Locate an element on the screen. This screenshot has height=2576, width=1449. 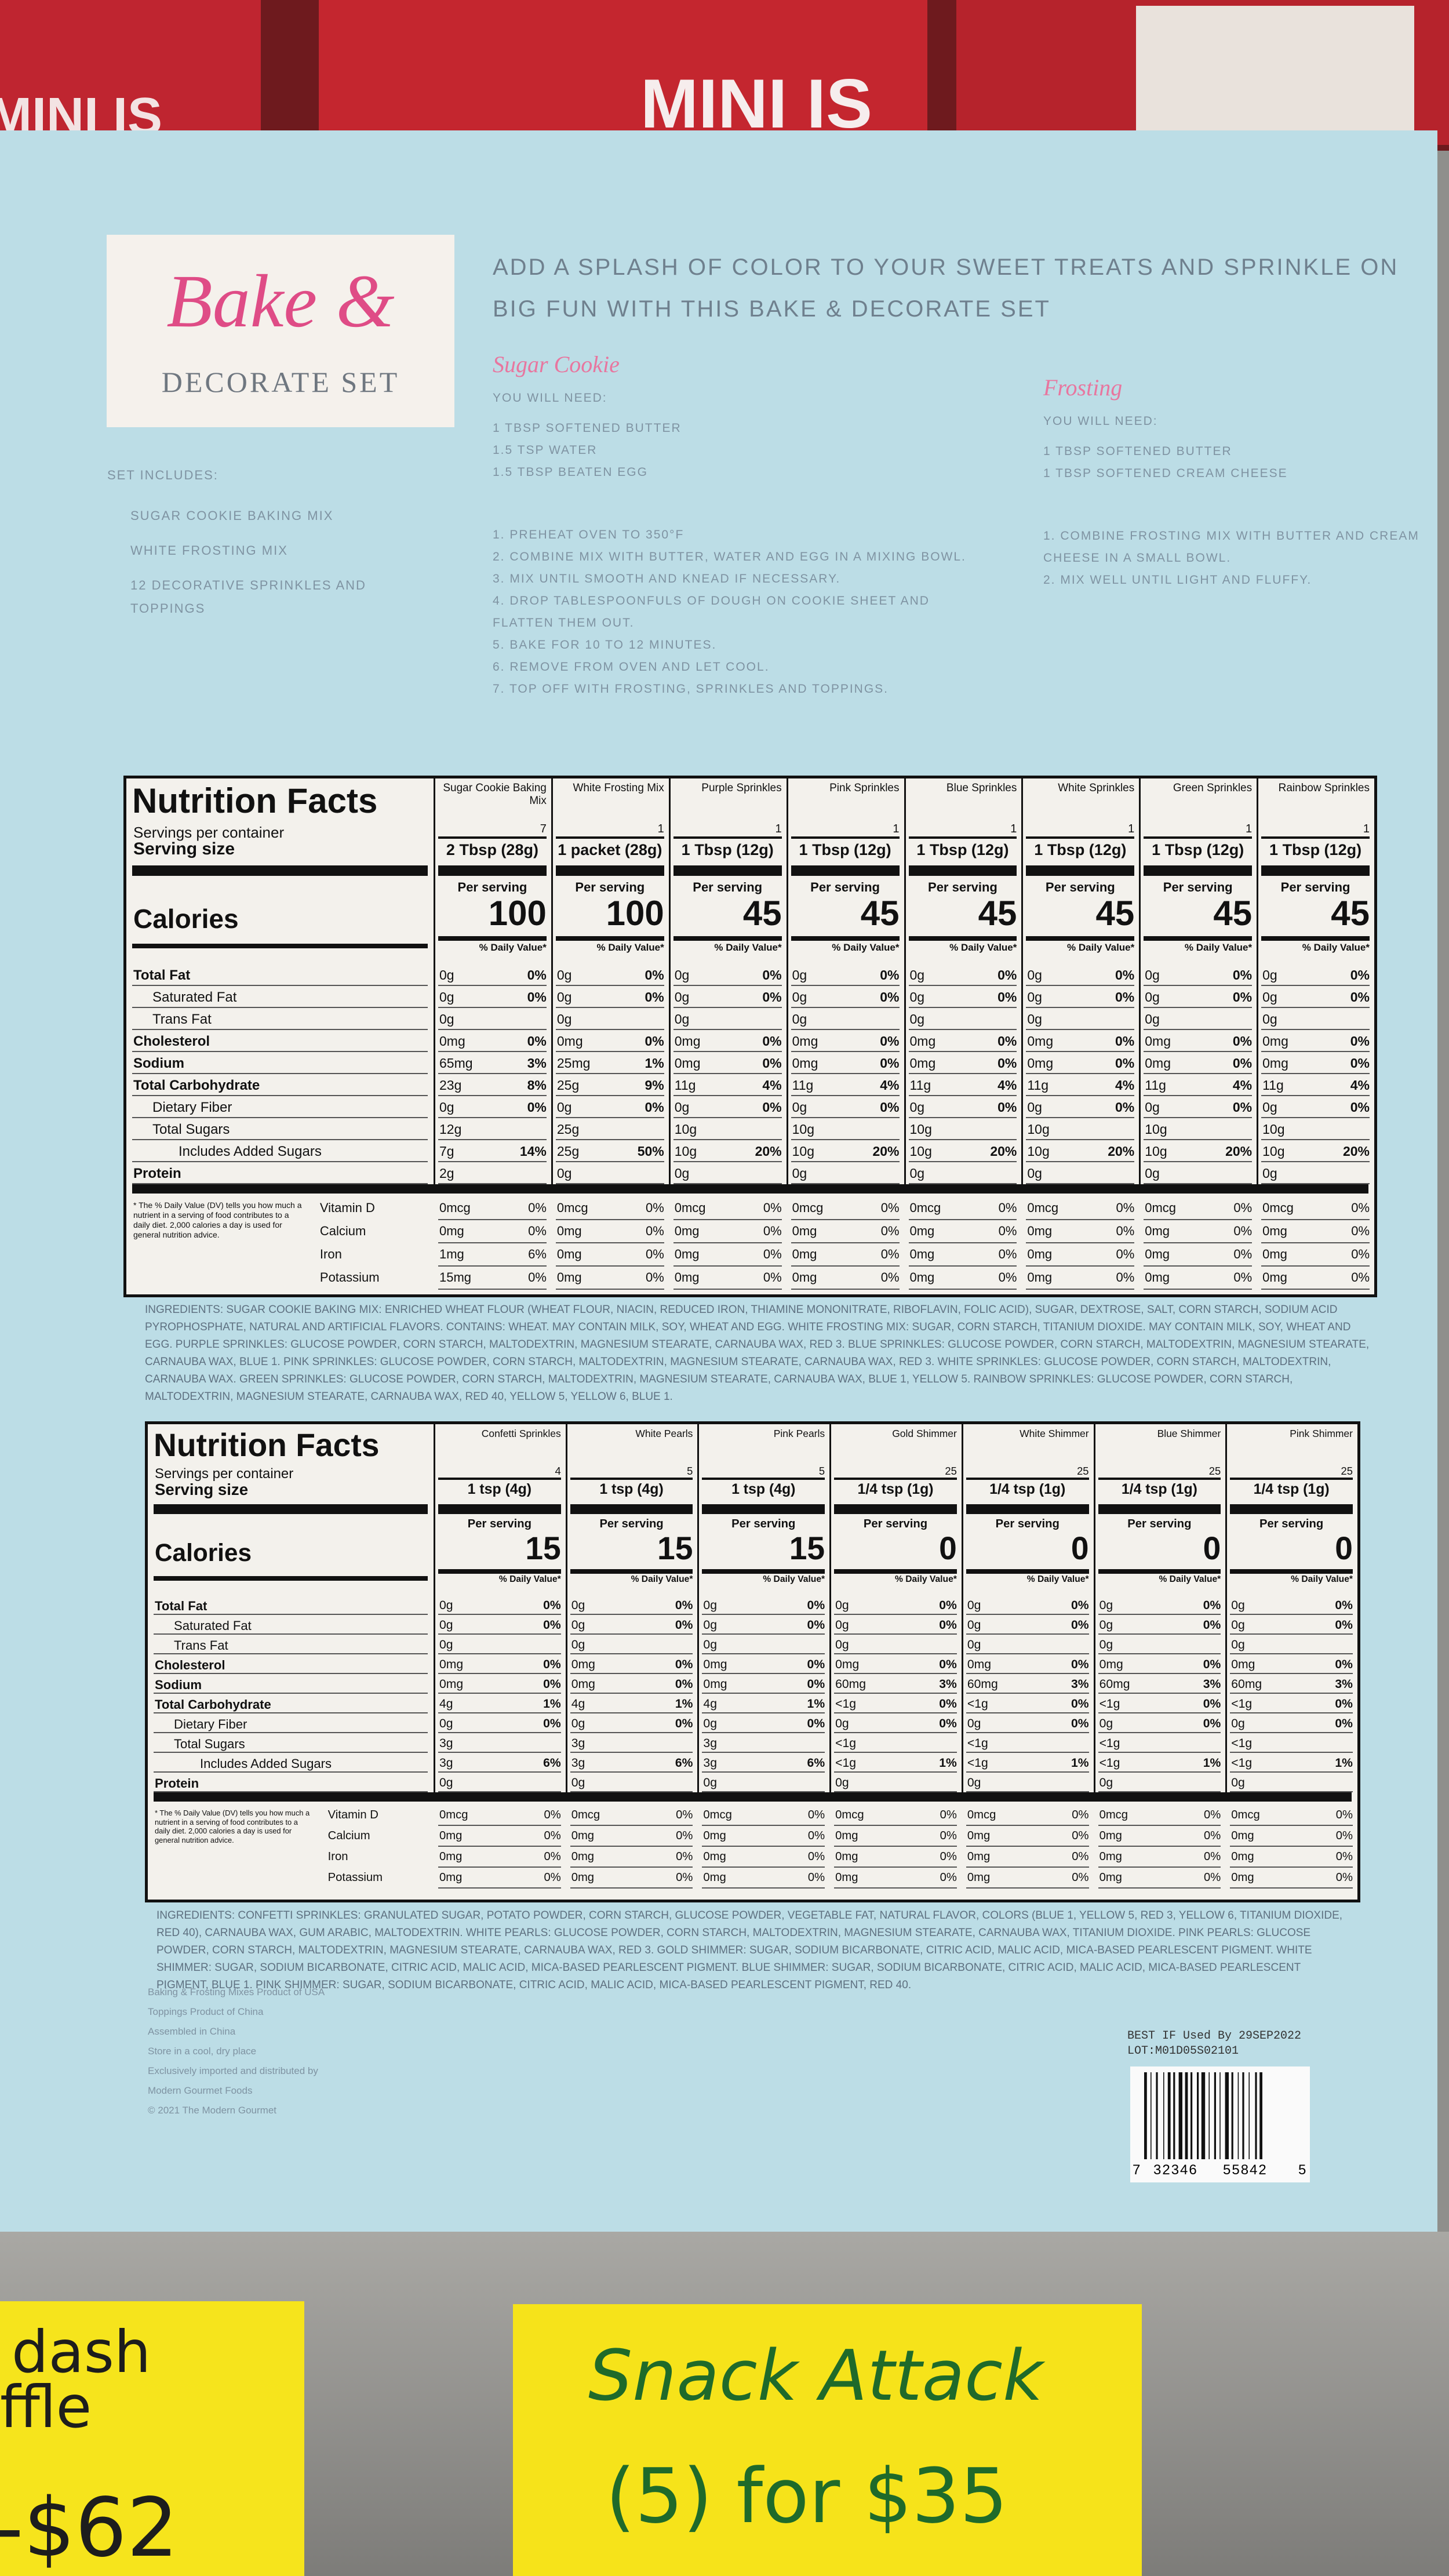
nutrient-label: Total Carbohydrate is located at coordinates (213, 1704).